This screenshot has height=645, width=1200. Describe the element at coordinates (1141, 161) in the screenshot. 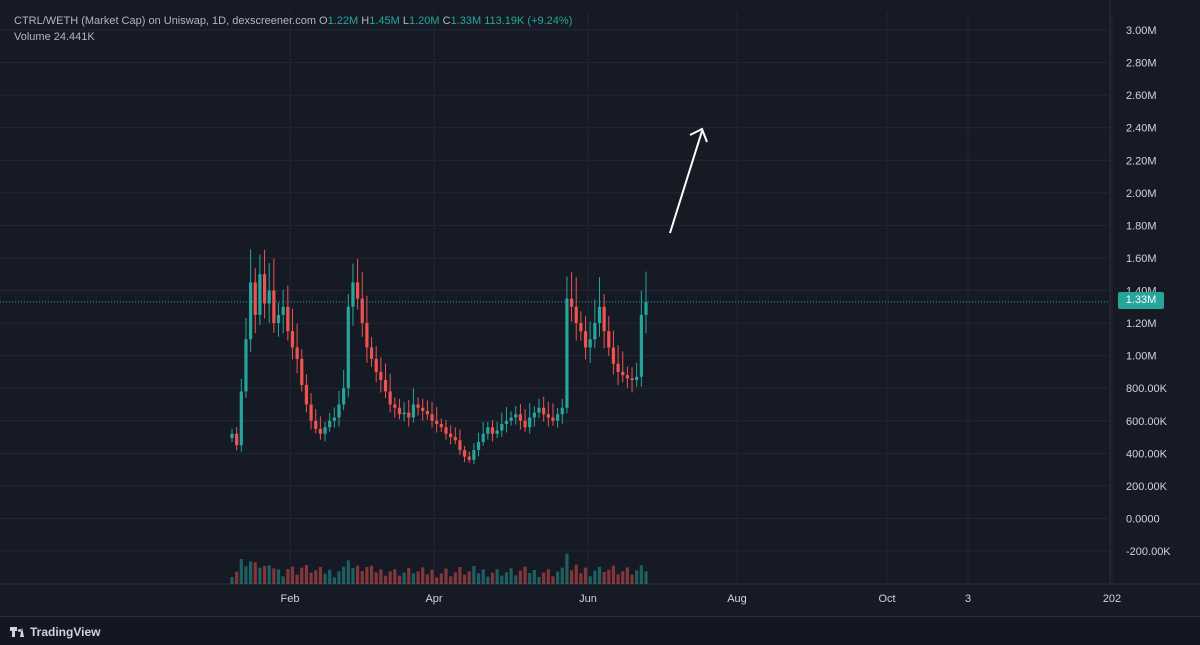

I see `y-tick-label: 2.20M` at that location.